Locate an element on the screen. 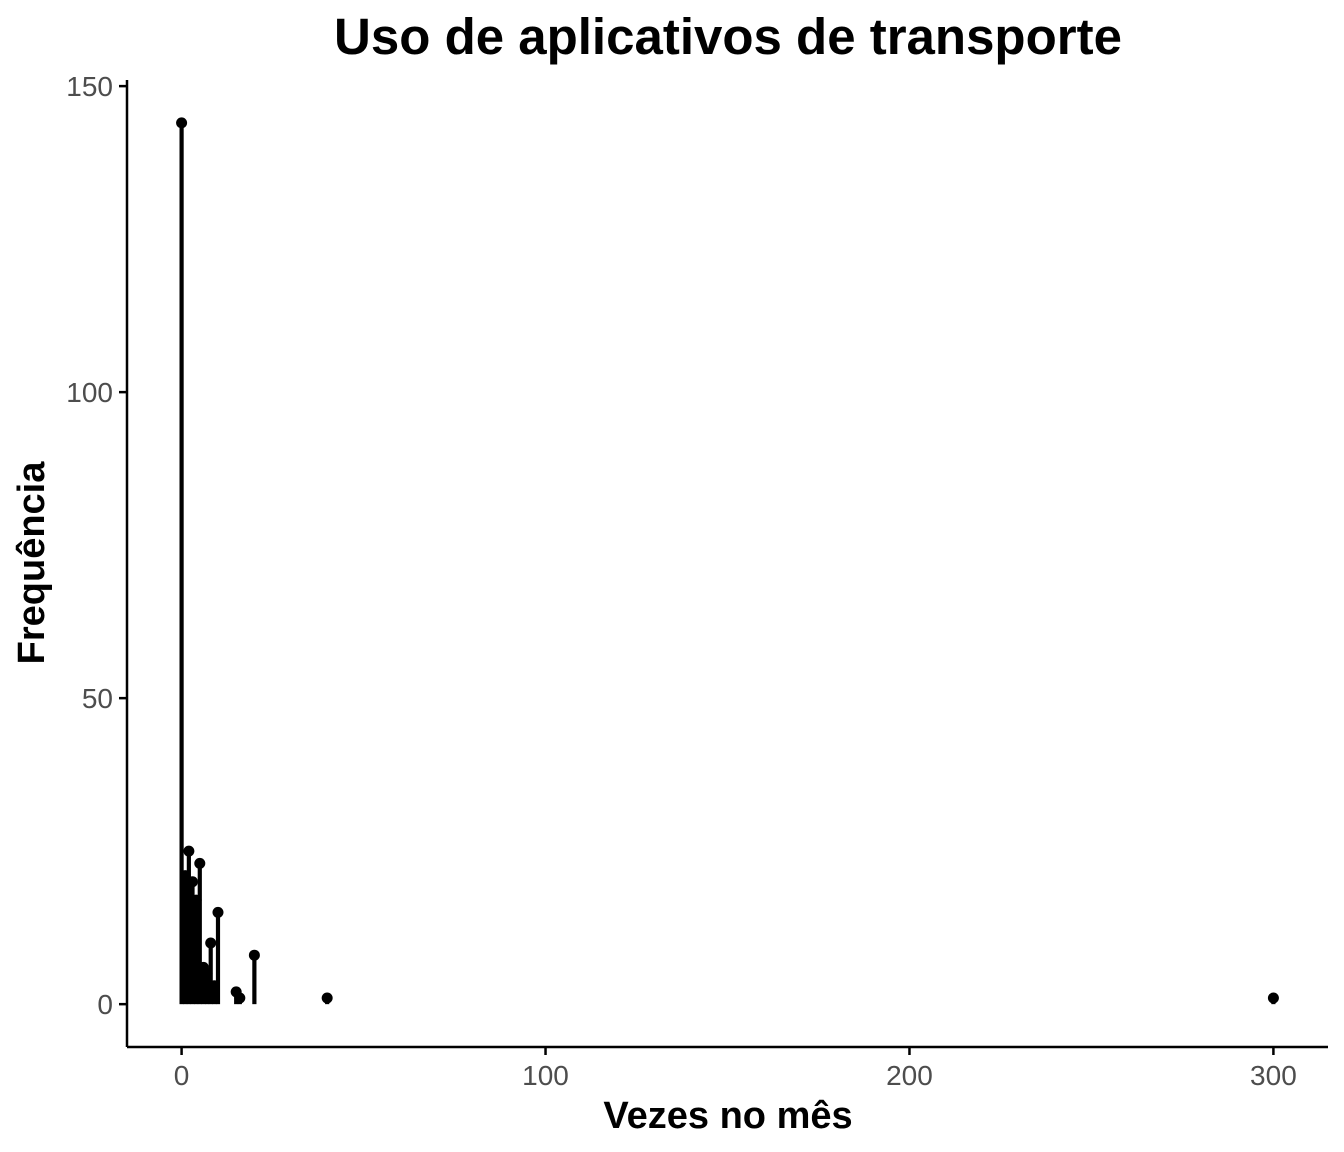 This screenshot has height=1152, width=1344. y-tick-label: 50 is located at coordinates (97, 698).